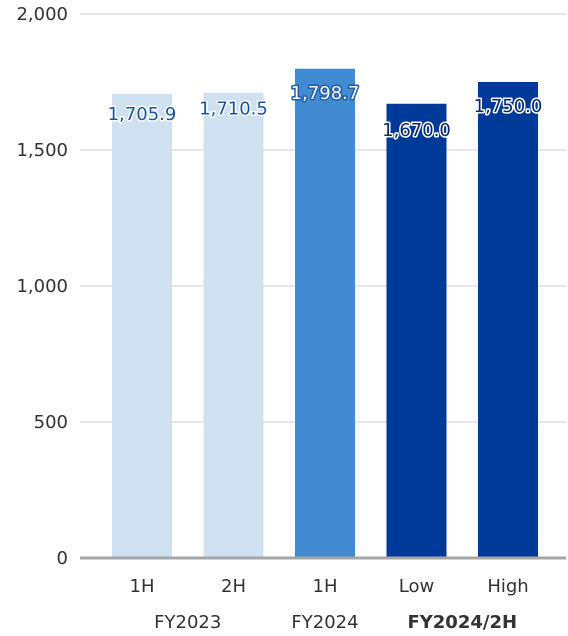  I want to click on y-tick-label: 1,000, so click(42, 286).